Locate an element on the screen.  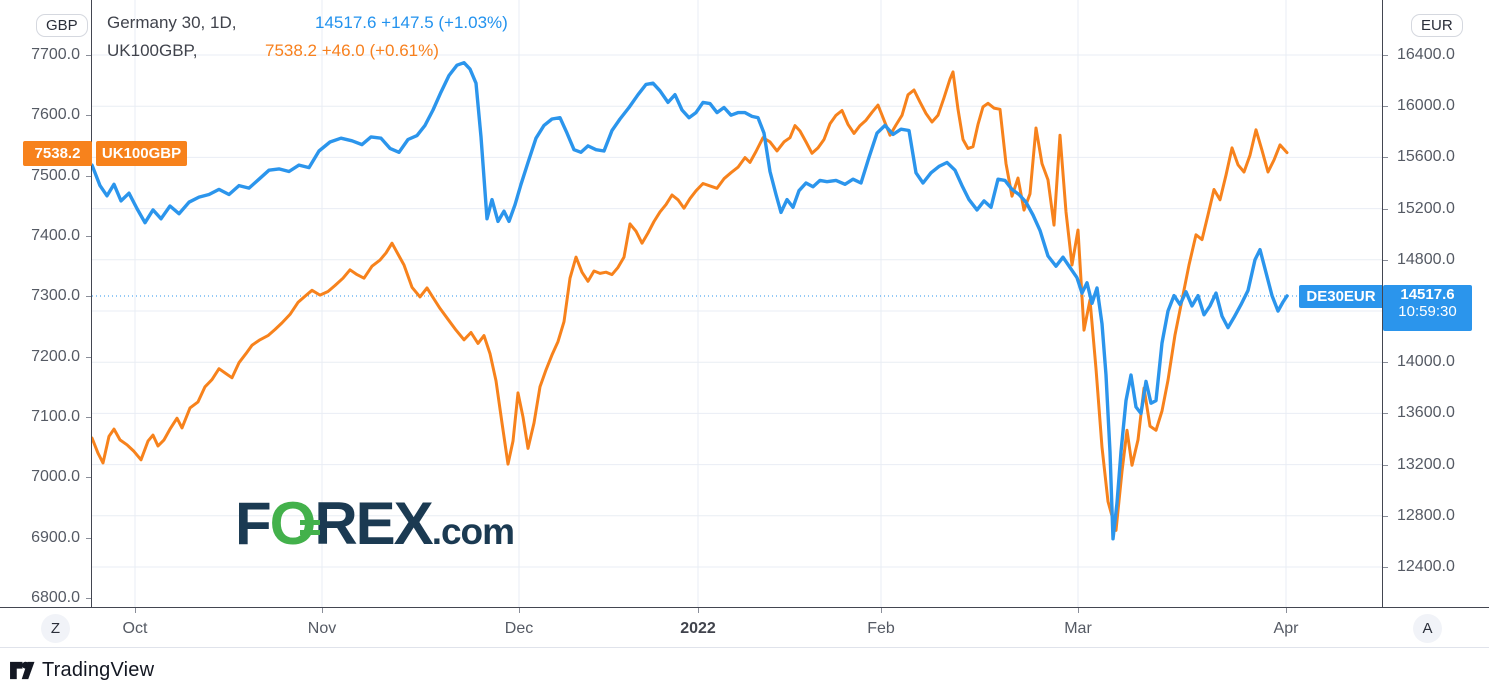
auto-scale-button: A is located at coordinates (1427, 628).